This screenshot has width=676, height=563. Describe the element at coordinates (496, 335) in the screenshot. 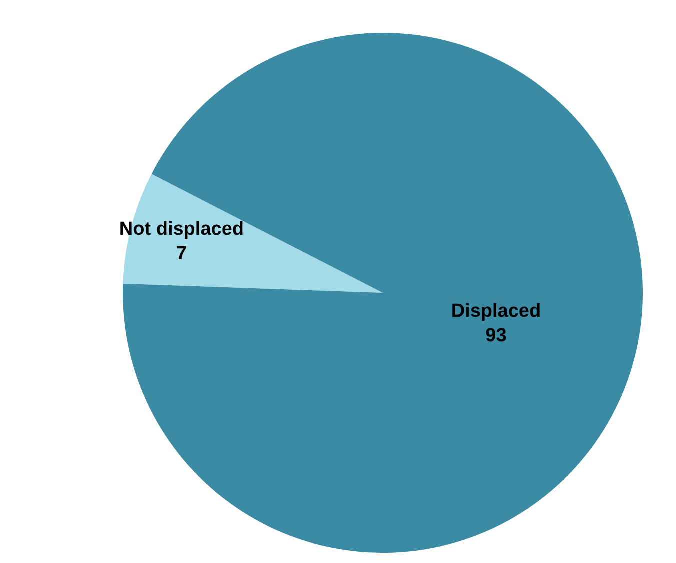

I see `data-label: 93` at that location.